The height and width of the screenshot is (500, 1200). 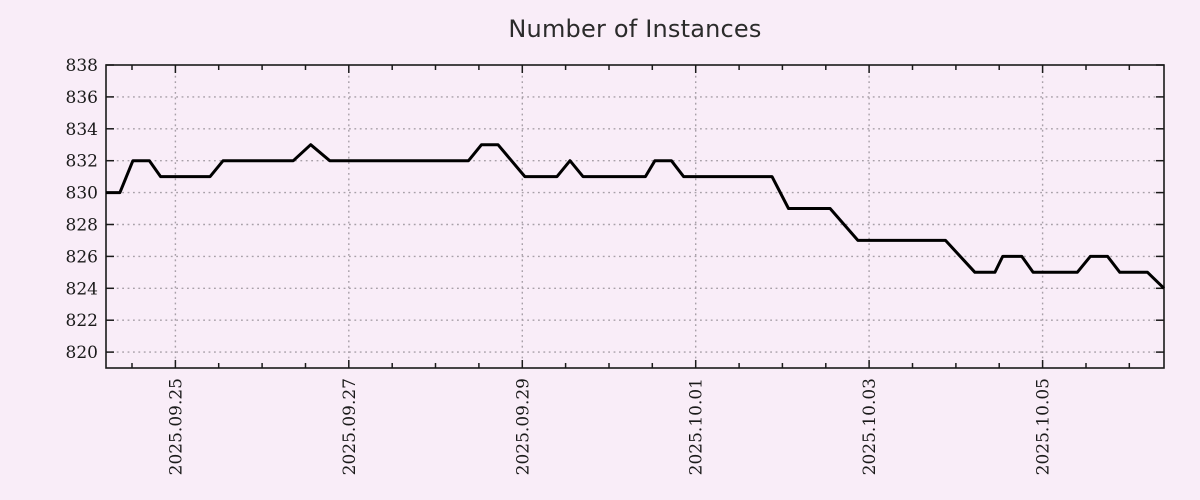 I want to click on x-tick-label: 2025.09.25, so click(x=176, y=426).